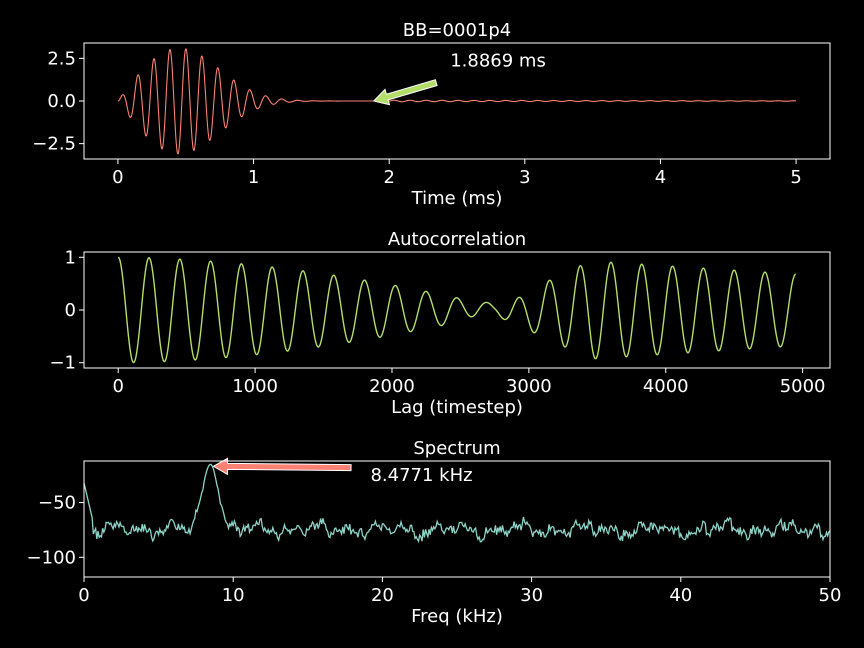  I want to click on signal-y-tick-label: 2.5, so click(61, 58).